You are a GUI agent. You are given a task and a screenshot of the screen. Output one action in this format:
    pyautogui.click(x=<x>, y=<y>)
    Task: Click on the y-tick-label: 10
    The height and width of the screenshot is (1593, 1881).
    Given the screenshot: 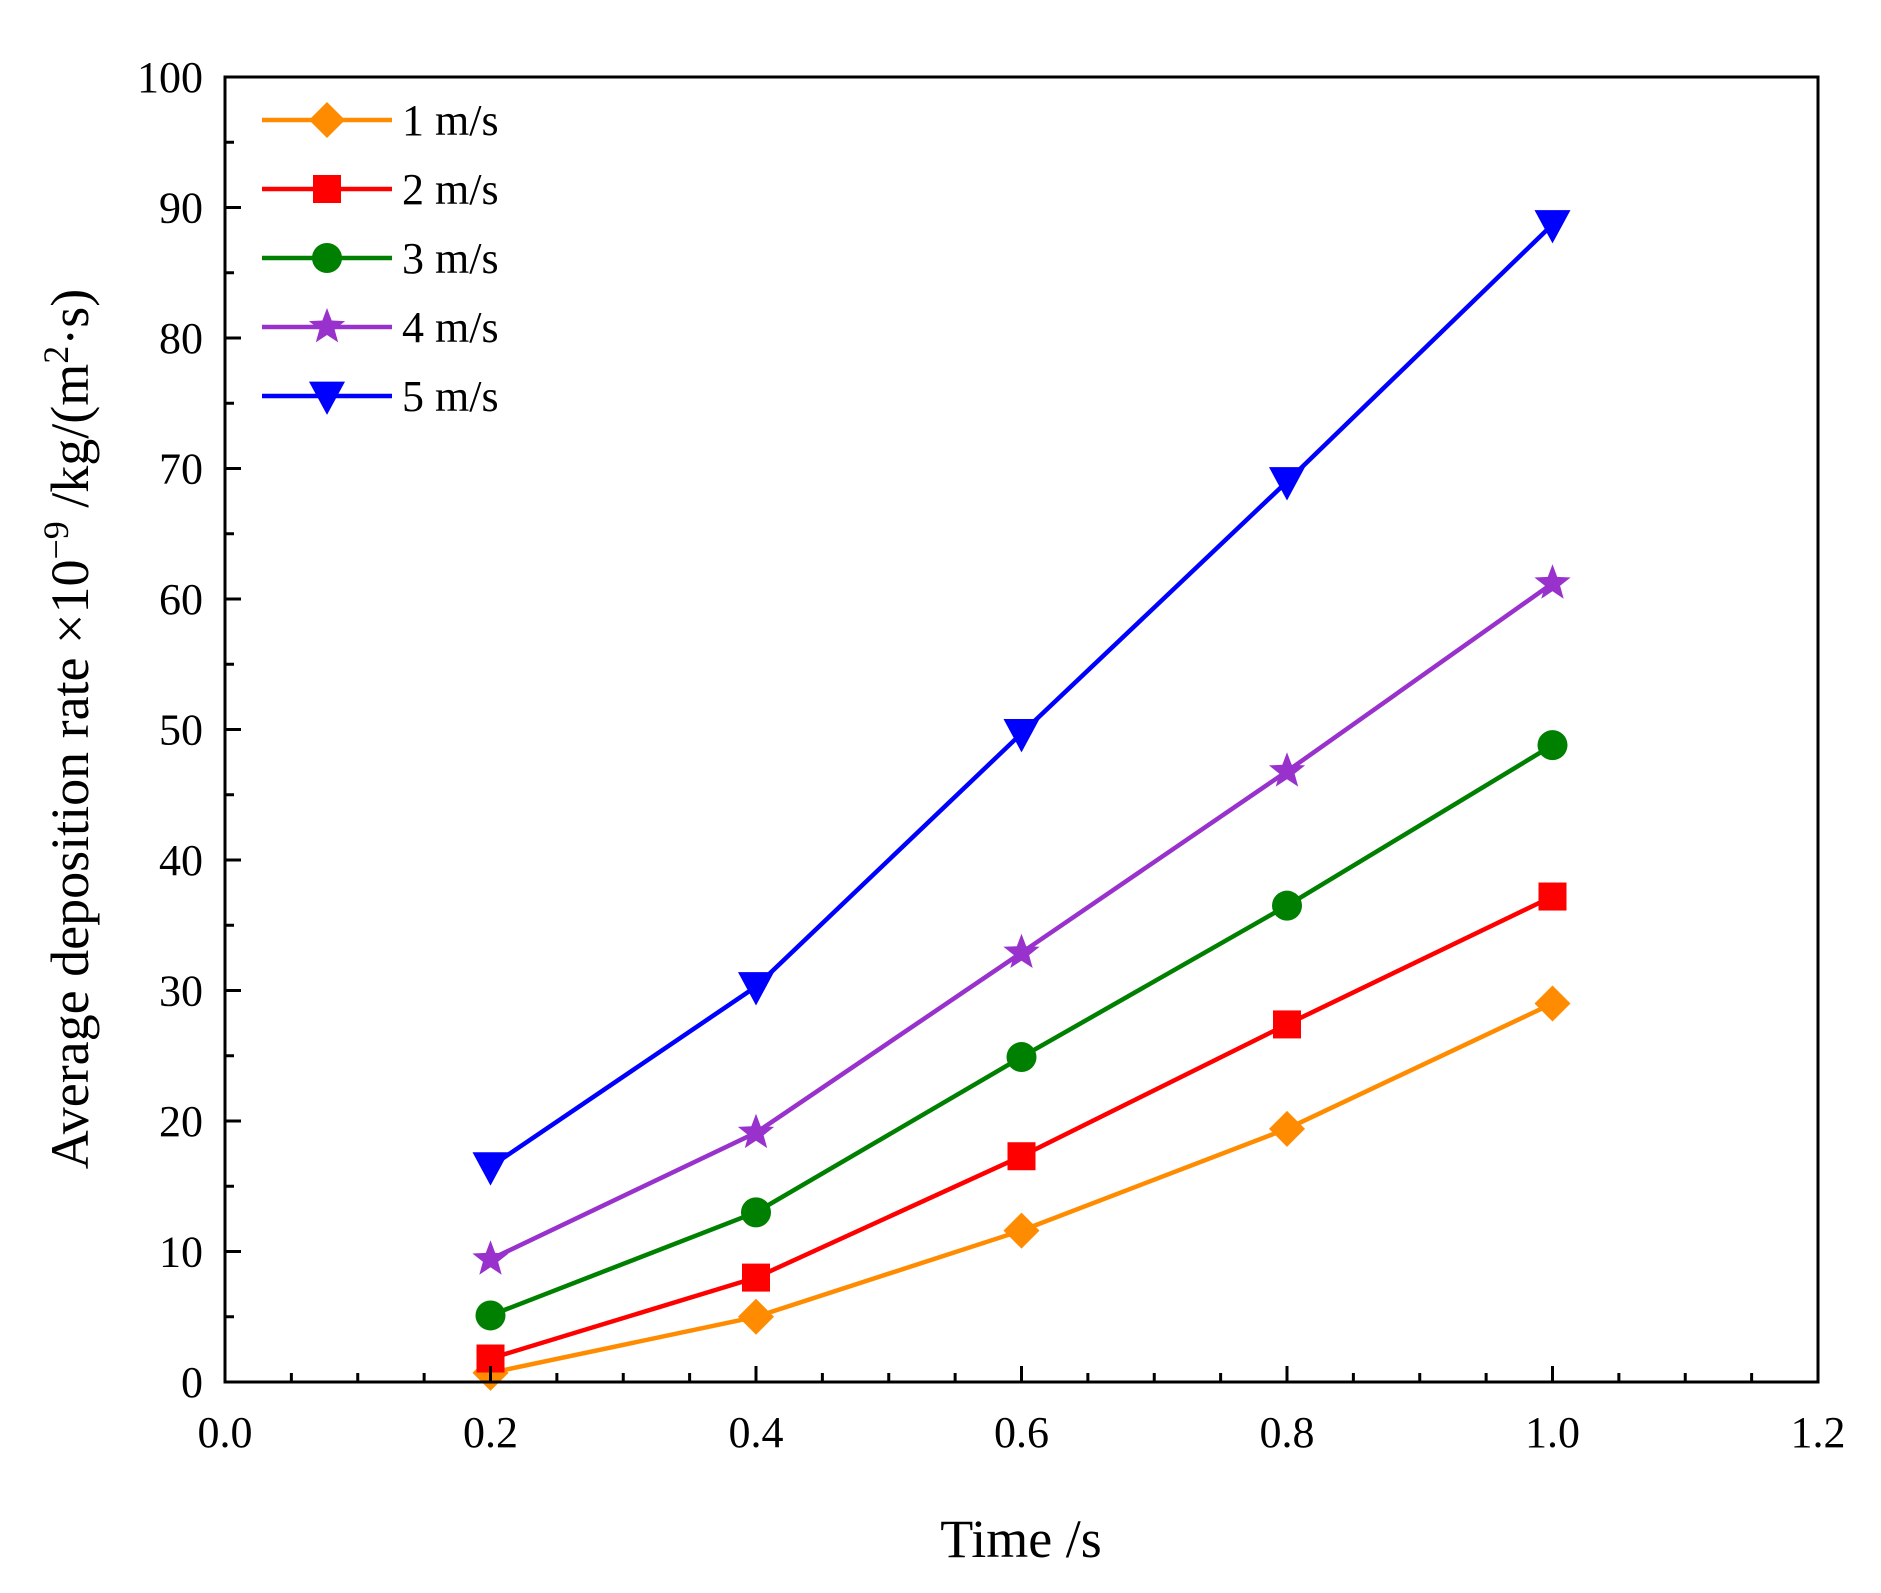 What is the action you would take?
    pyautogui.click(x=181, y=1252)
    